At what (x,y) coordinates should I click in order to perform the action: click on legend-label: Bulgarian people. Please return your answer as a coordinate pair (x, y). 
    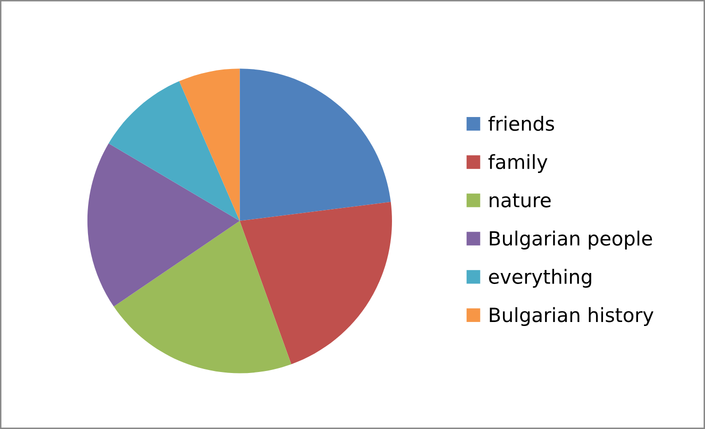
    Looking at the image, I should click on (571, 240).